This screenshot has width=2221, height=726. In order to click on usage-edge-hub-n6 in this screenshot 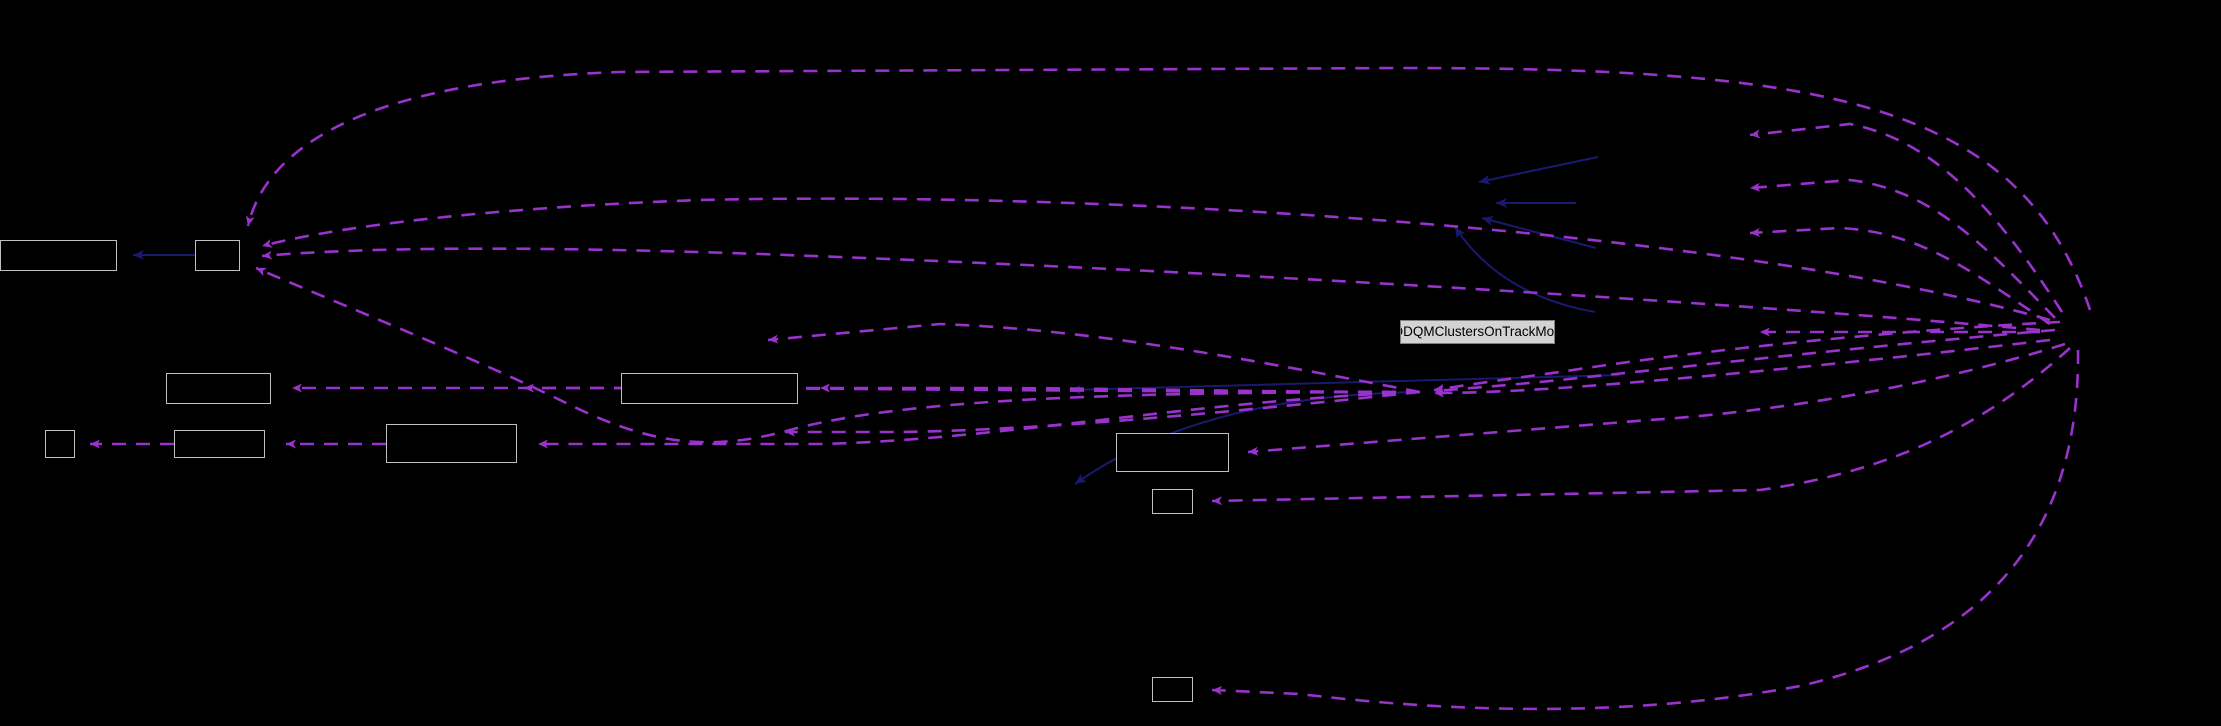, I will do `click(1120, 388)`.